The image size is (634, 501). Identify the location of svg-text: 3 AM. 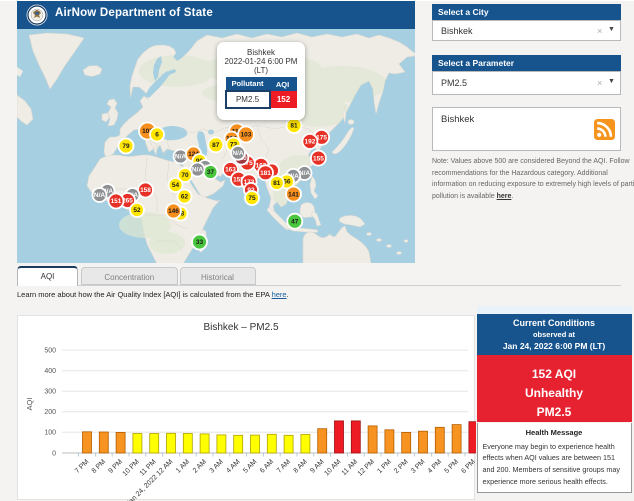
(217, 466).